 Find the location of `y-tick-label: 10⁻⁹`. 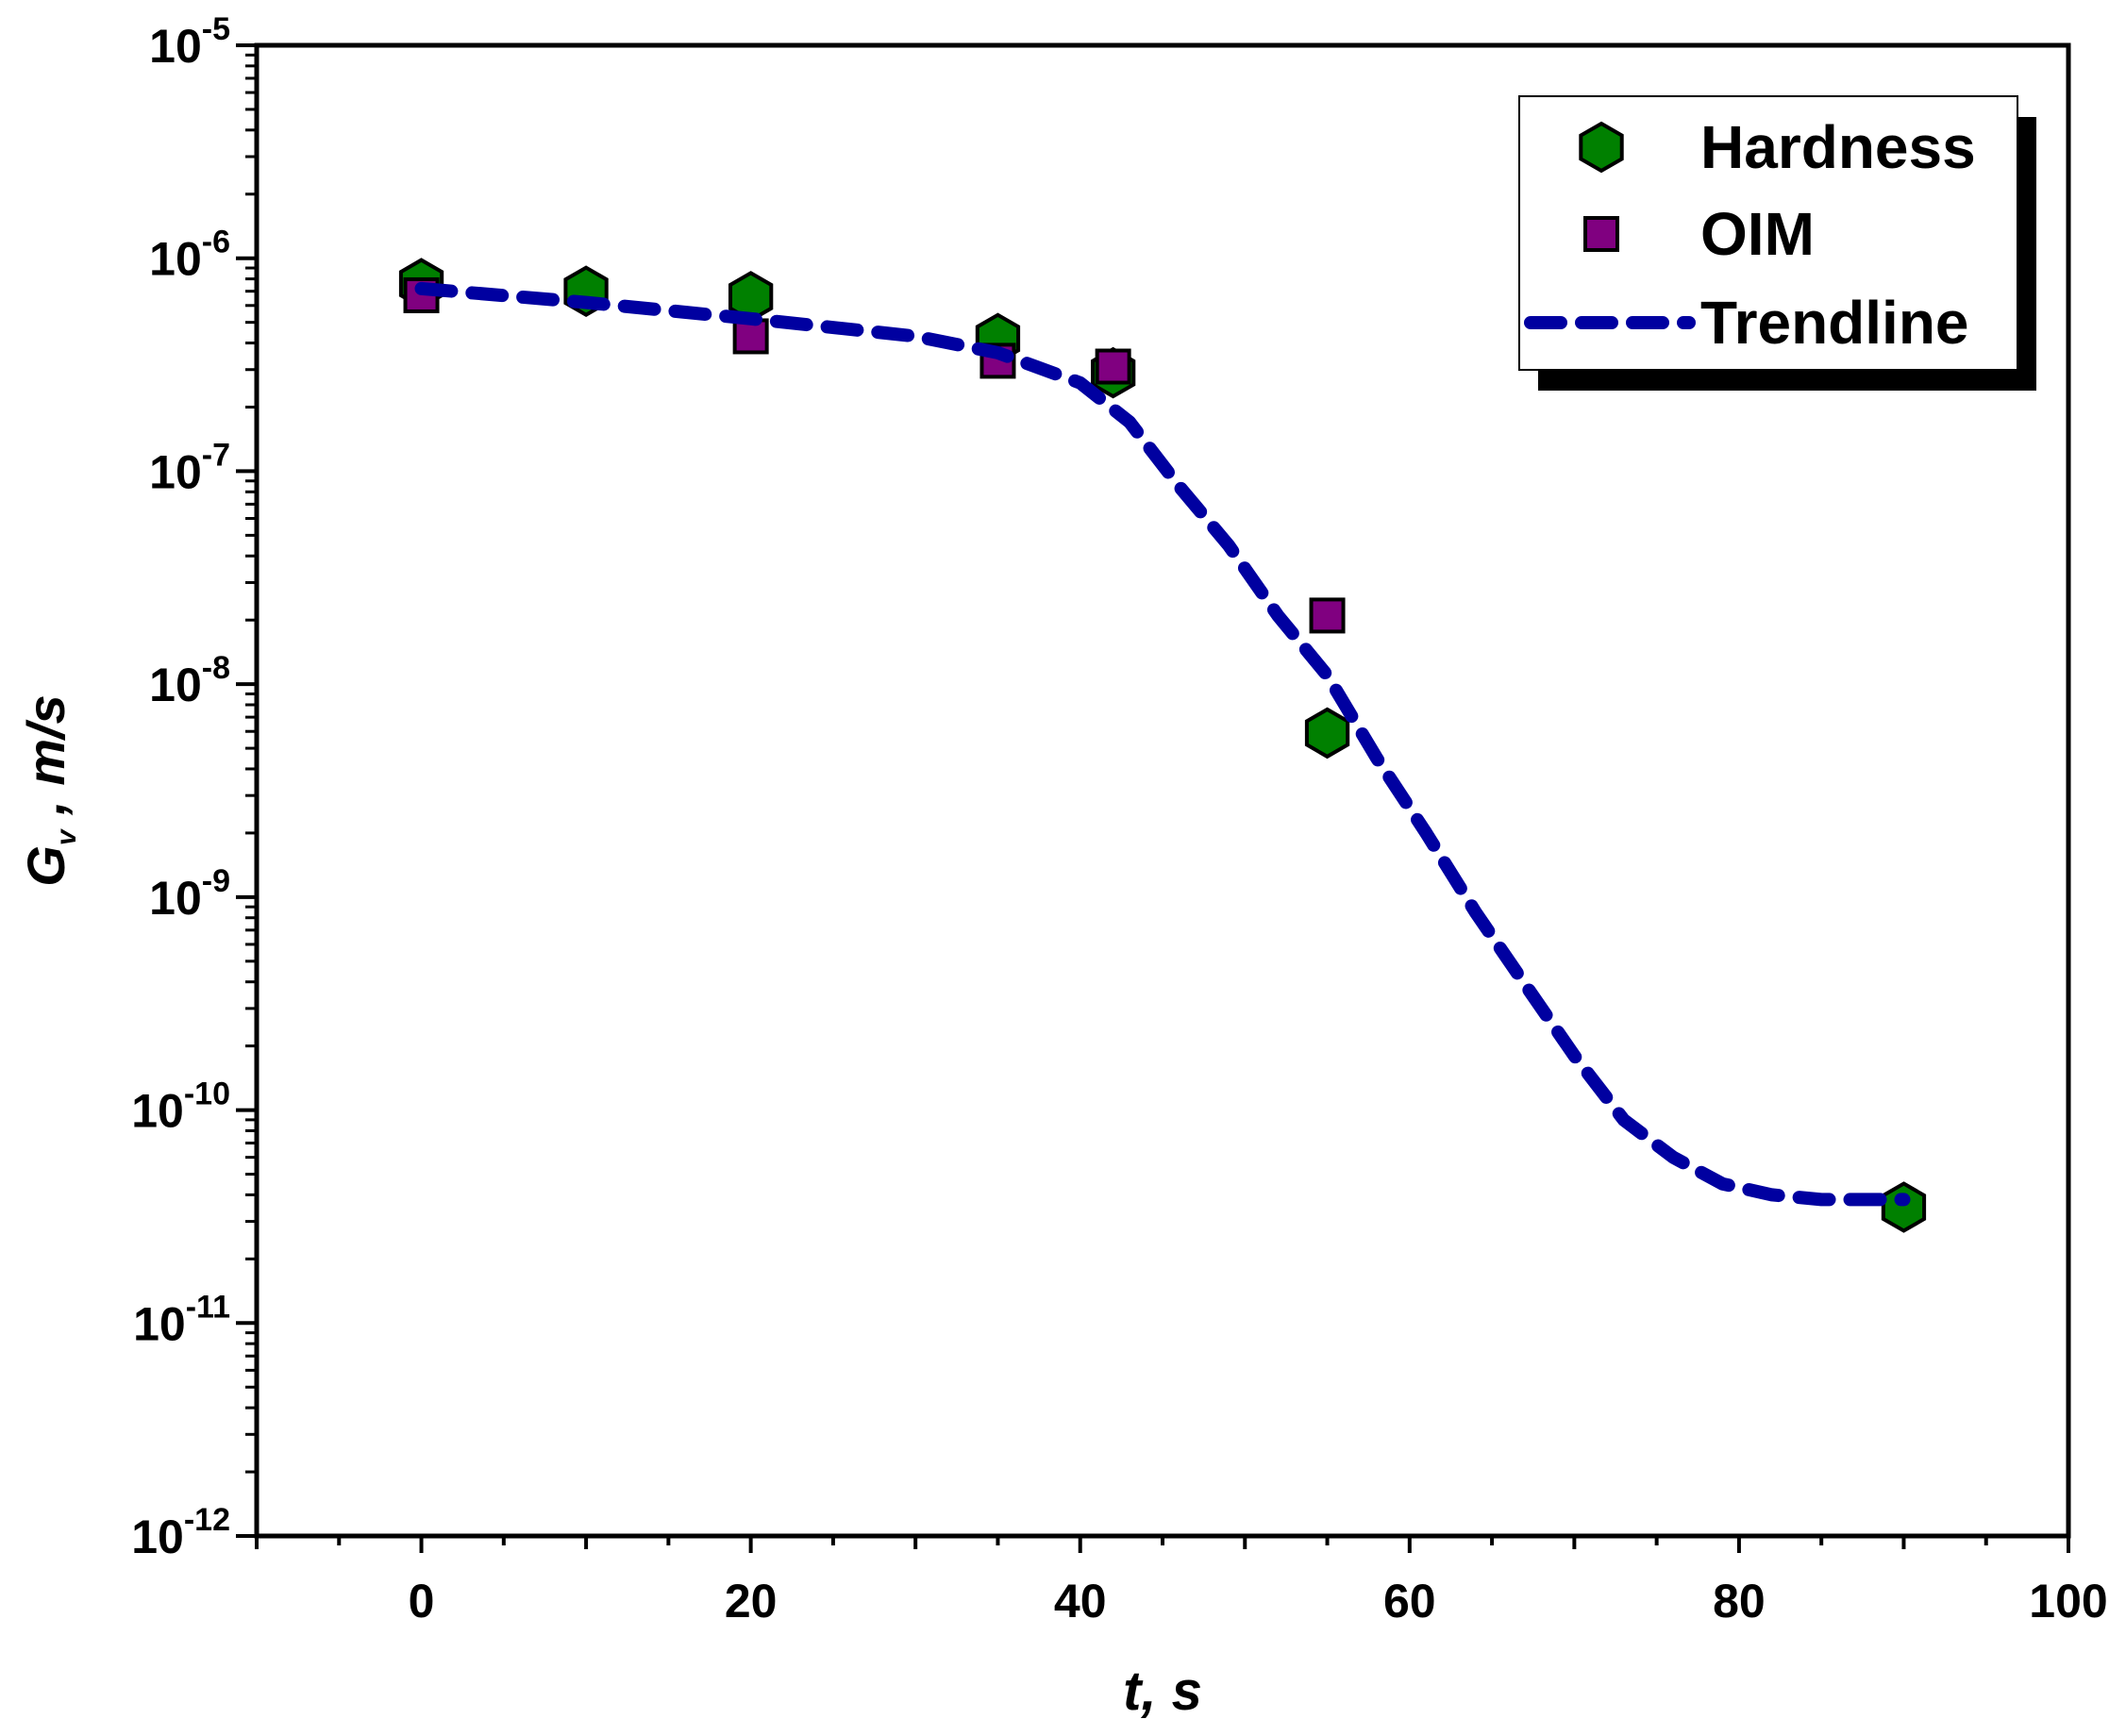

y-tick-label: 10⁻⁹ is located at coordinates (189, 894).